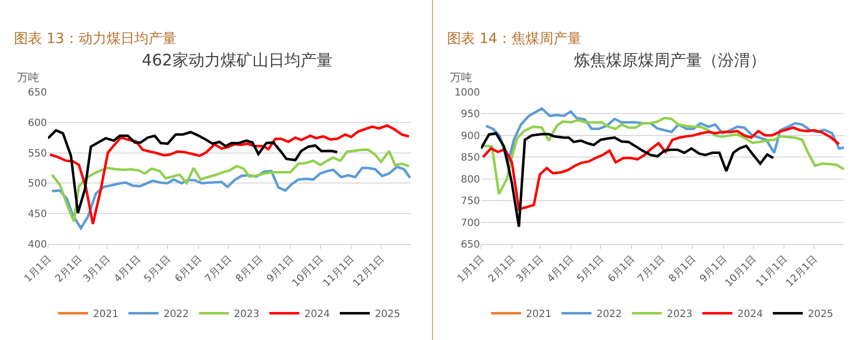 This screenshot has width=865, height=340. Describe the element at coordinates (467, 93) in the screenshot. I see `y-tick-label: 1000` at that location.